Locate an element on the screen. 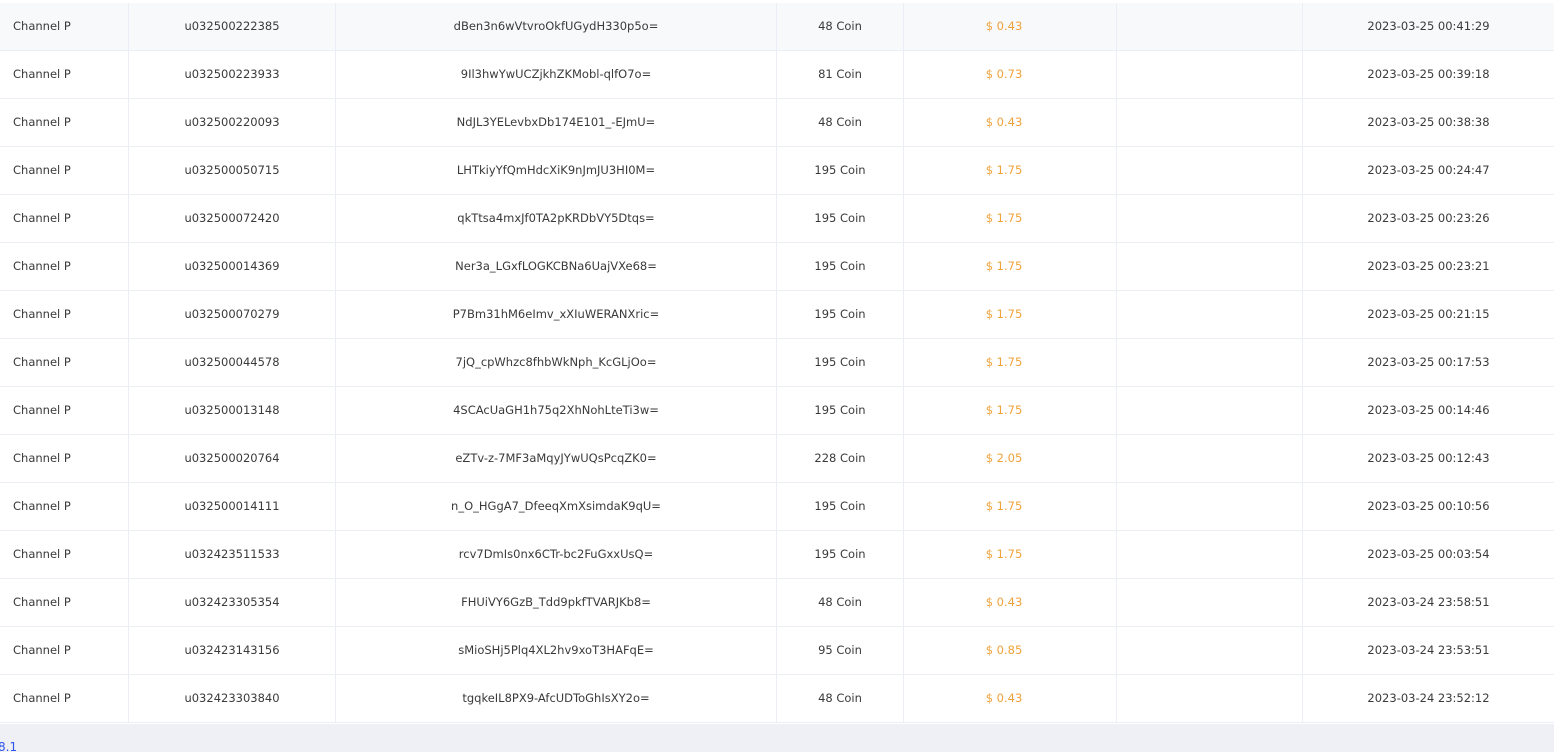 The height and width of the screenshot is (754, 1554). time-cell: 2023-03-25 00:39:18 is located at coordinates (1428, 74).